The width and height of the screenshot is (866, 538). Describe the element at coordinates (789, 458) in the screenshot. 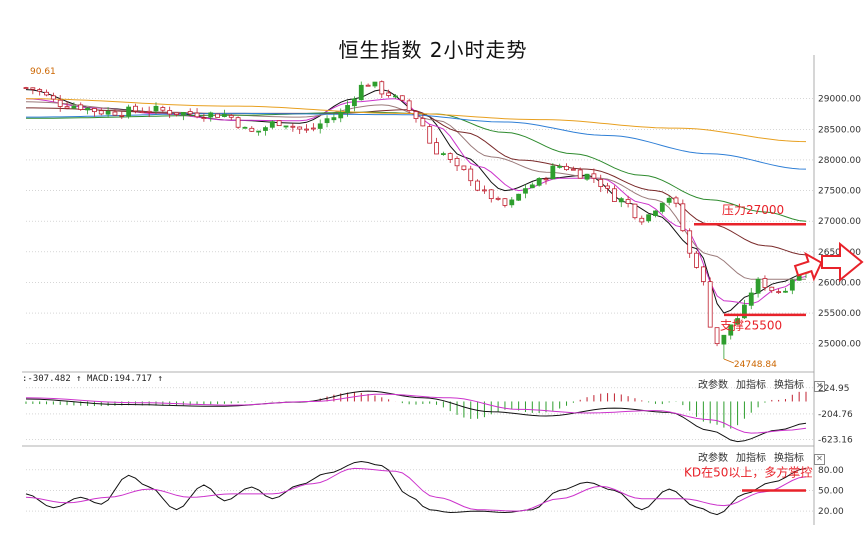

I see `kd-switch-indicator-button: 换指标` at that location.